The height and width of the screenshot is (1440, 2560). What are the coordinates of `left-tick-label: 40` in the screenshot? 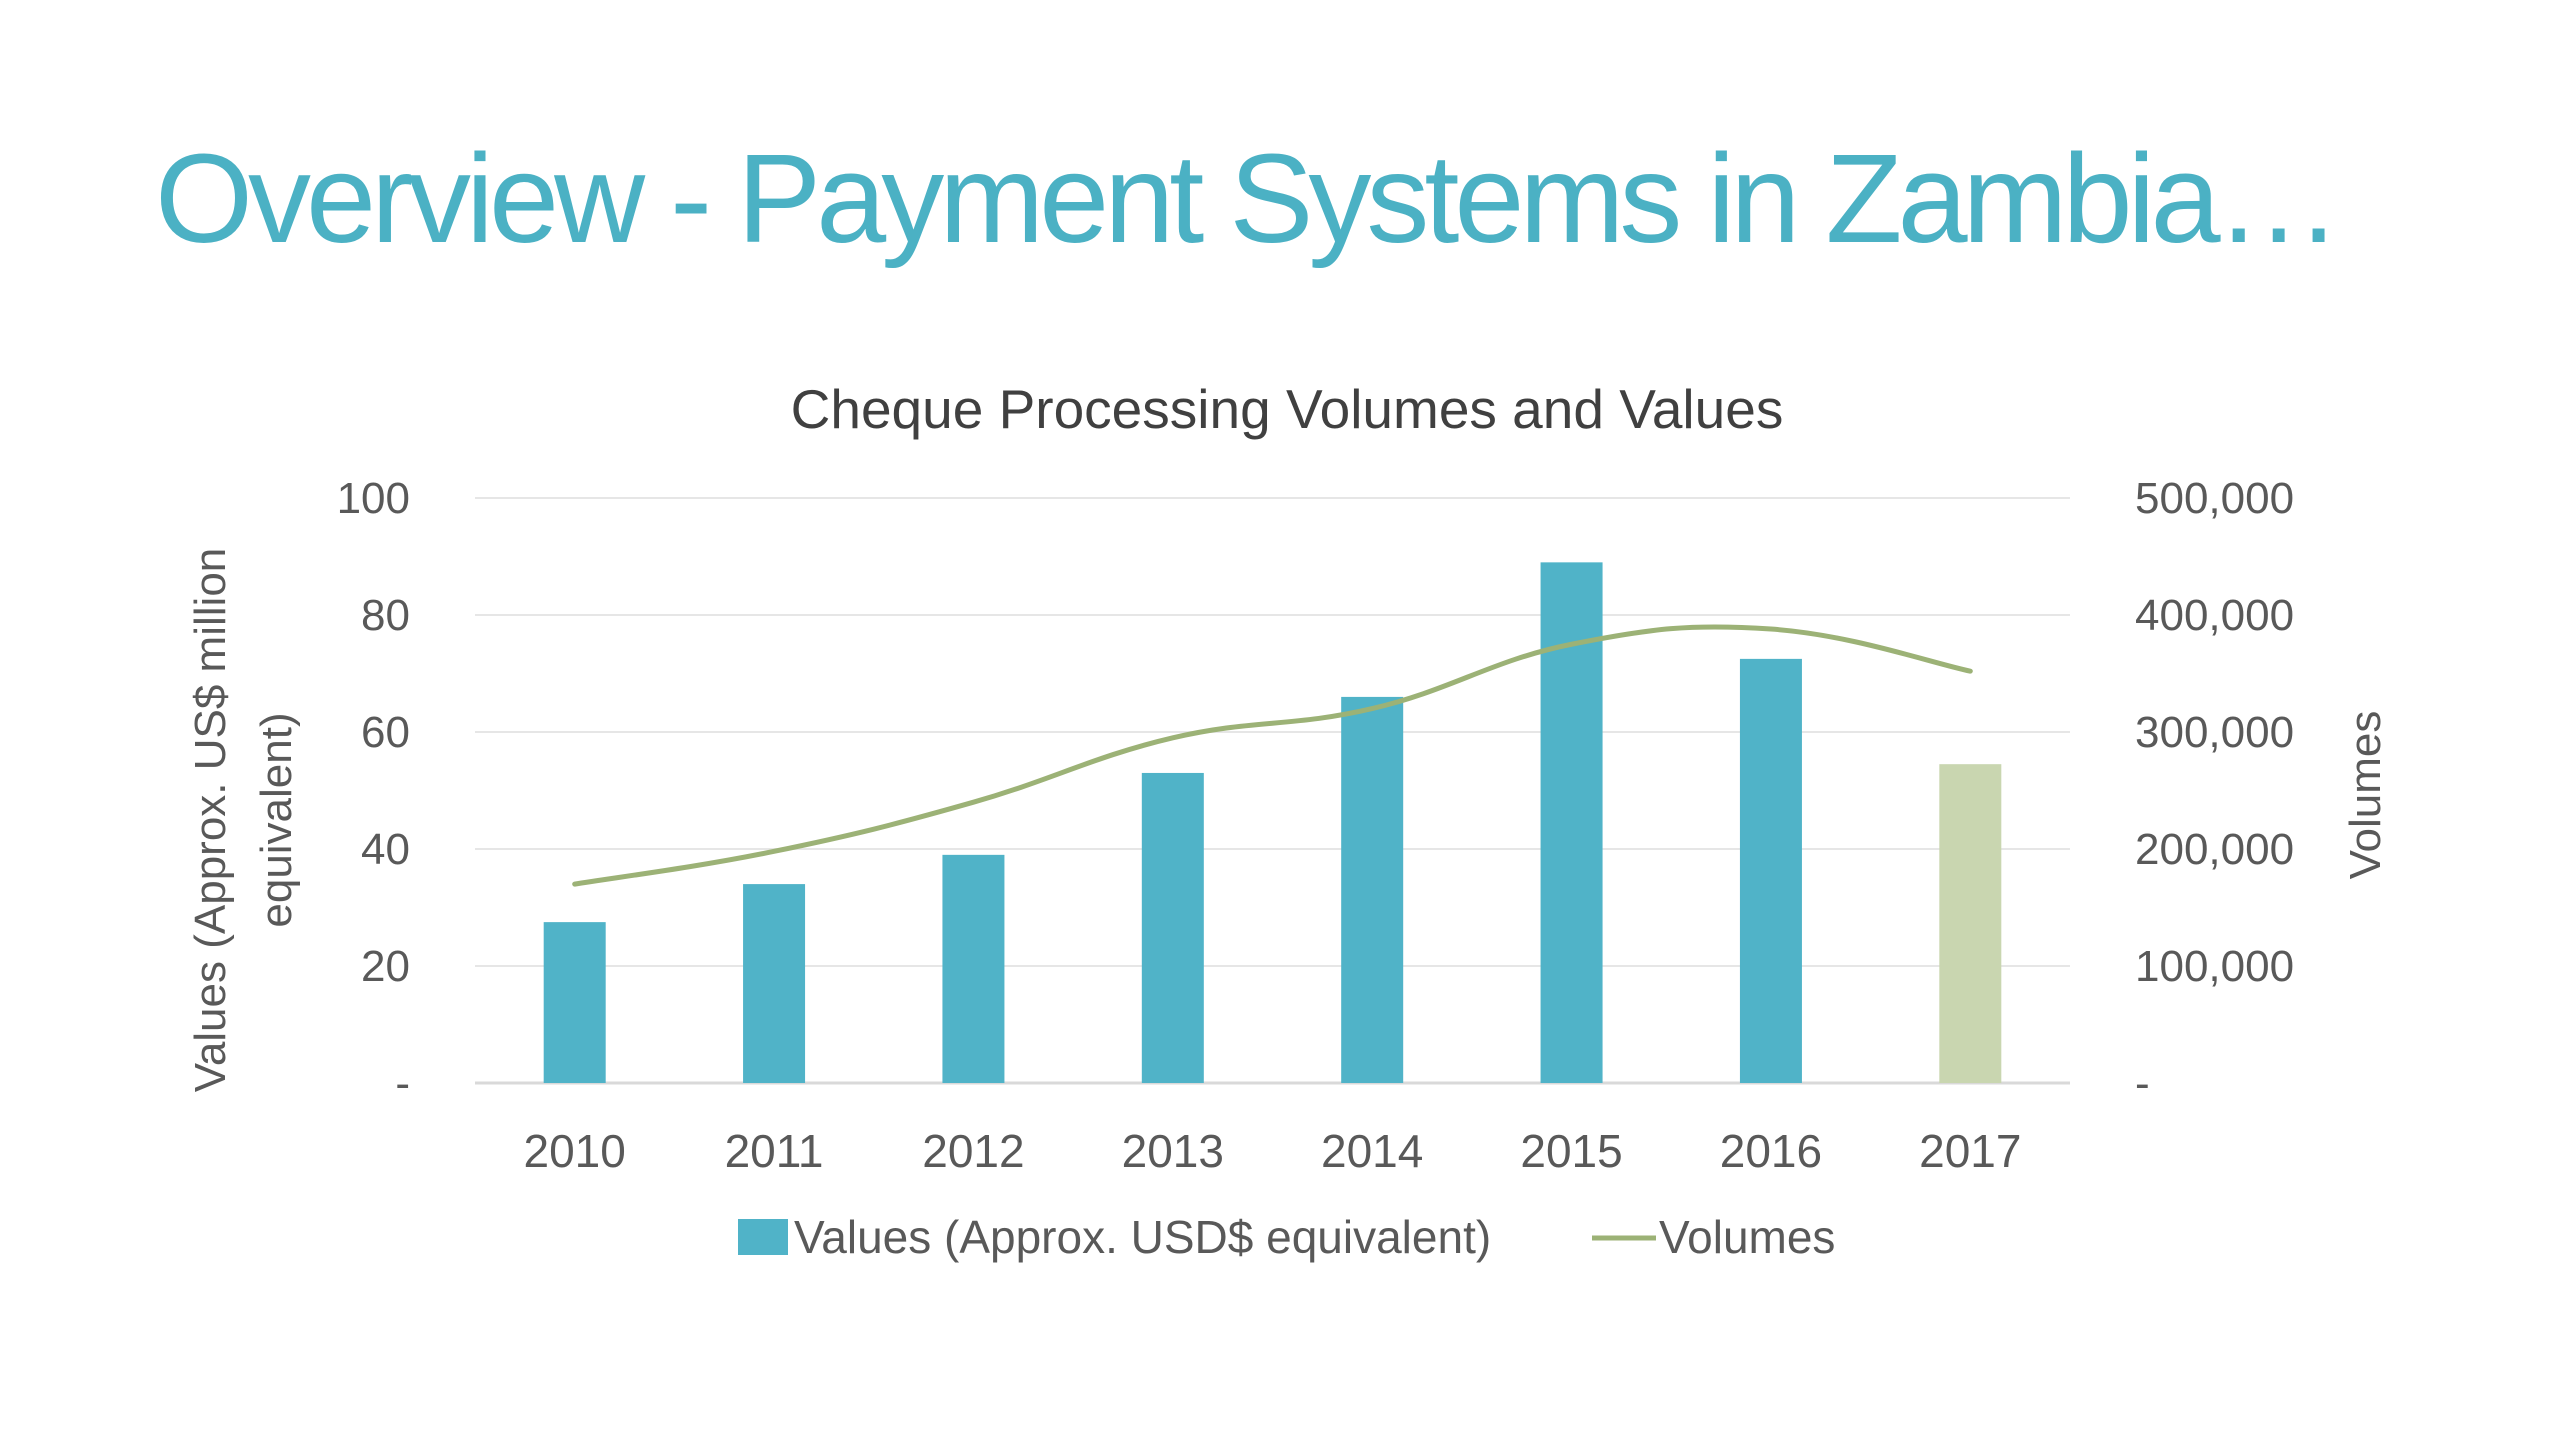 It's located at (385, 849).